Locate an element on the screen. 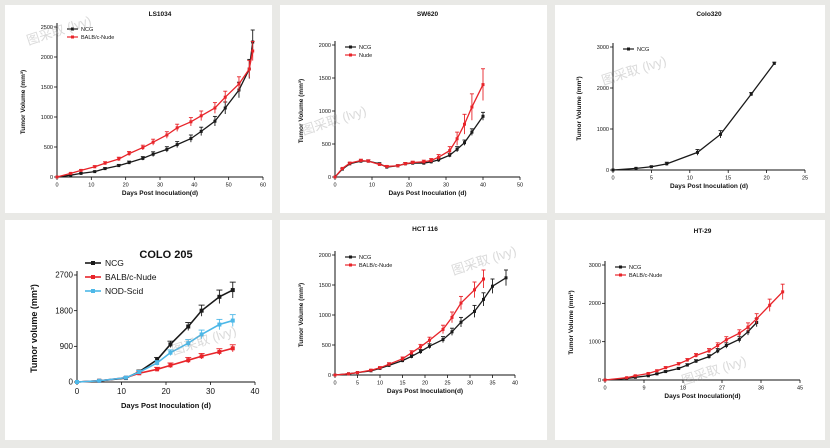 The image size is (830, 448). legend-item: BALB/c-Nude is located at coordinates (368, 266).